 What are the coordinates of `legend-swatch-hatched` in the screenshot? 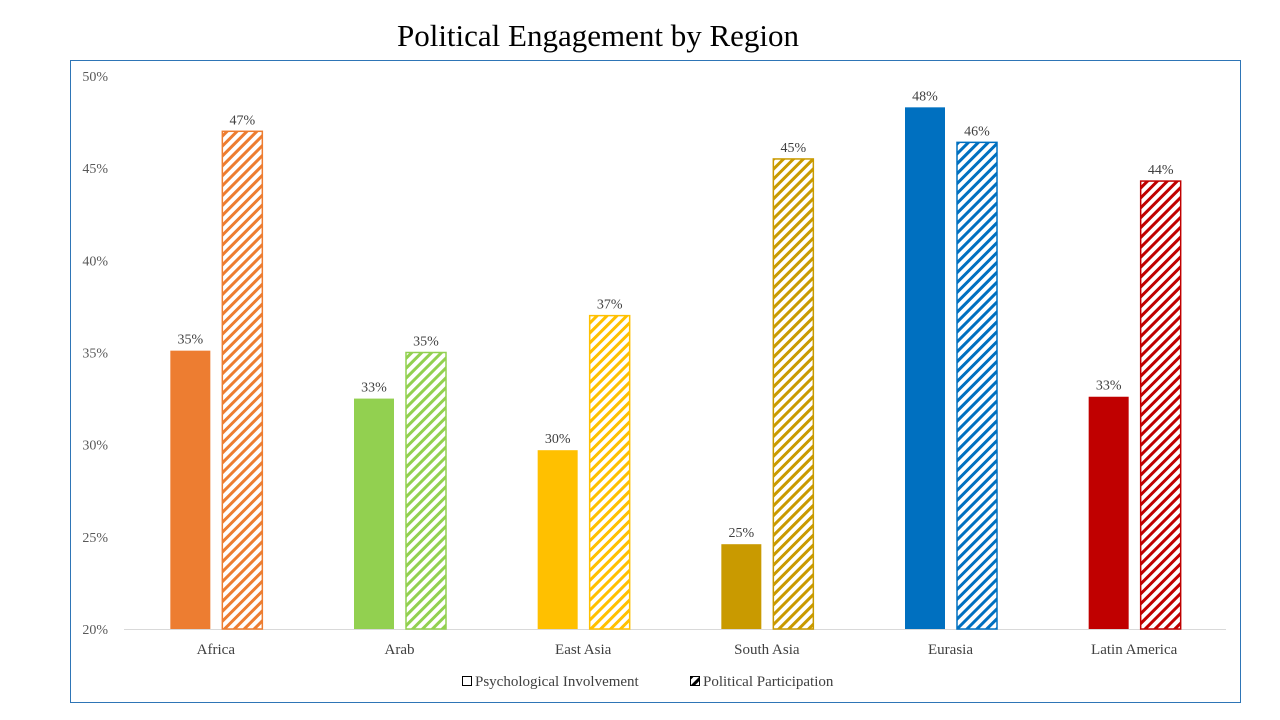 It's located at (695, 681).